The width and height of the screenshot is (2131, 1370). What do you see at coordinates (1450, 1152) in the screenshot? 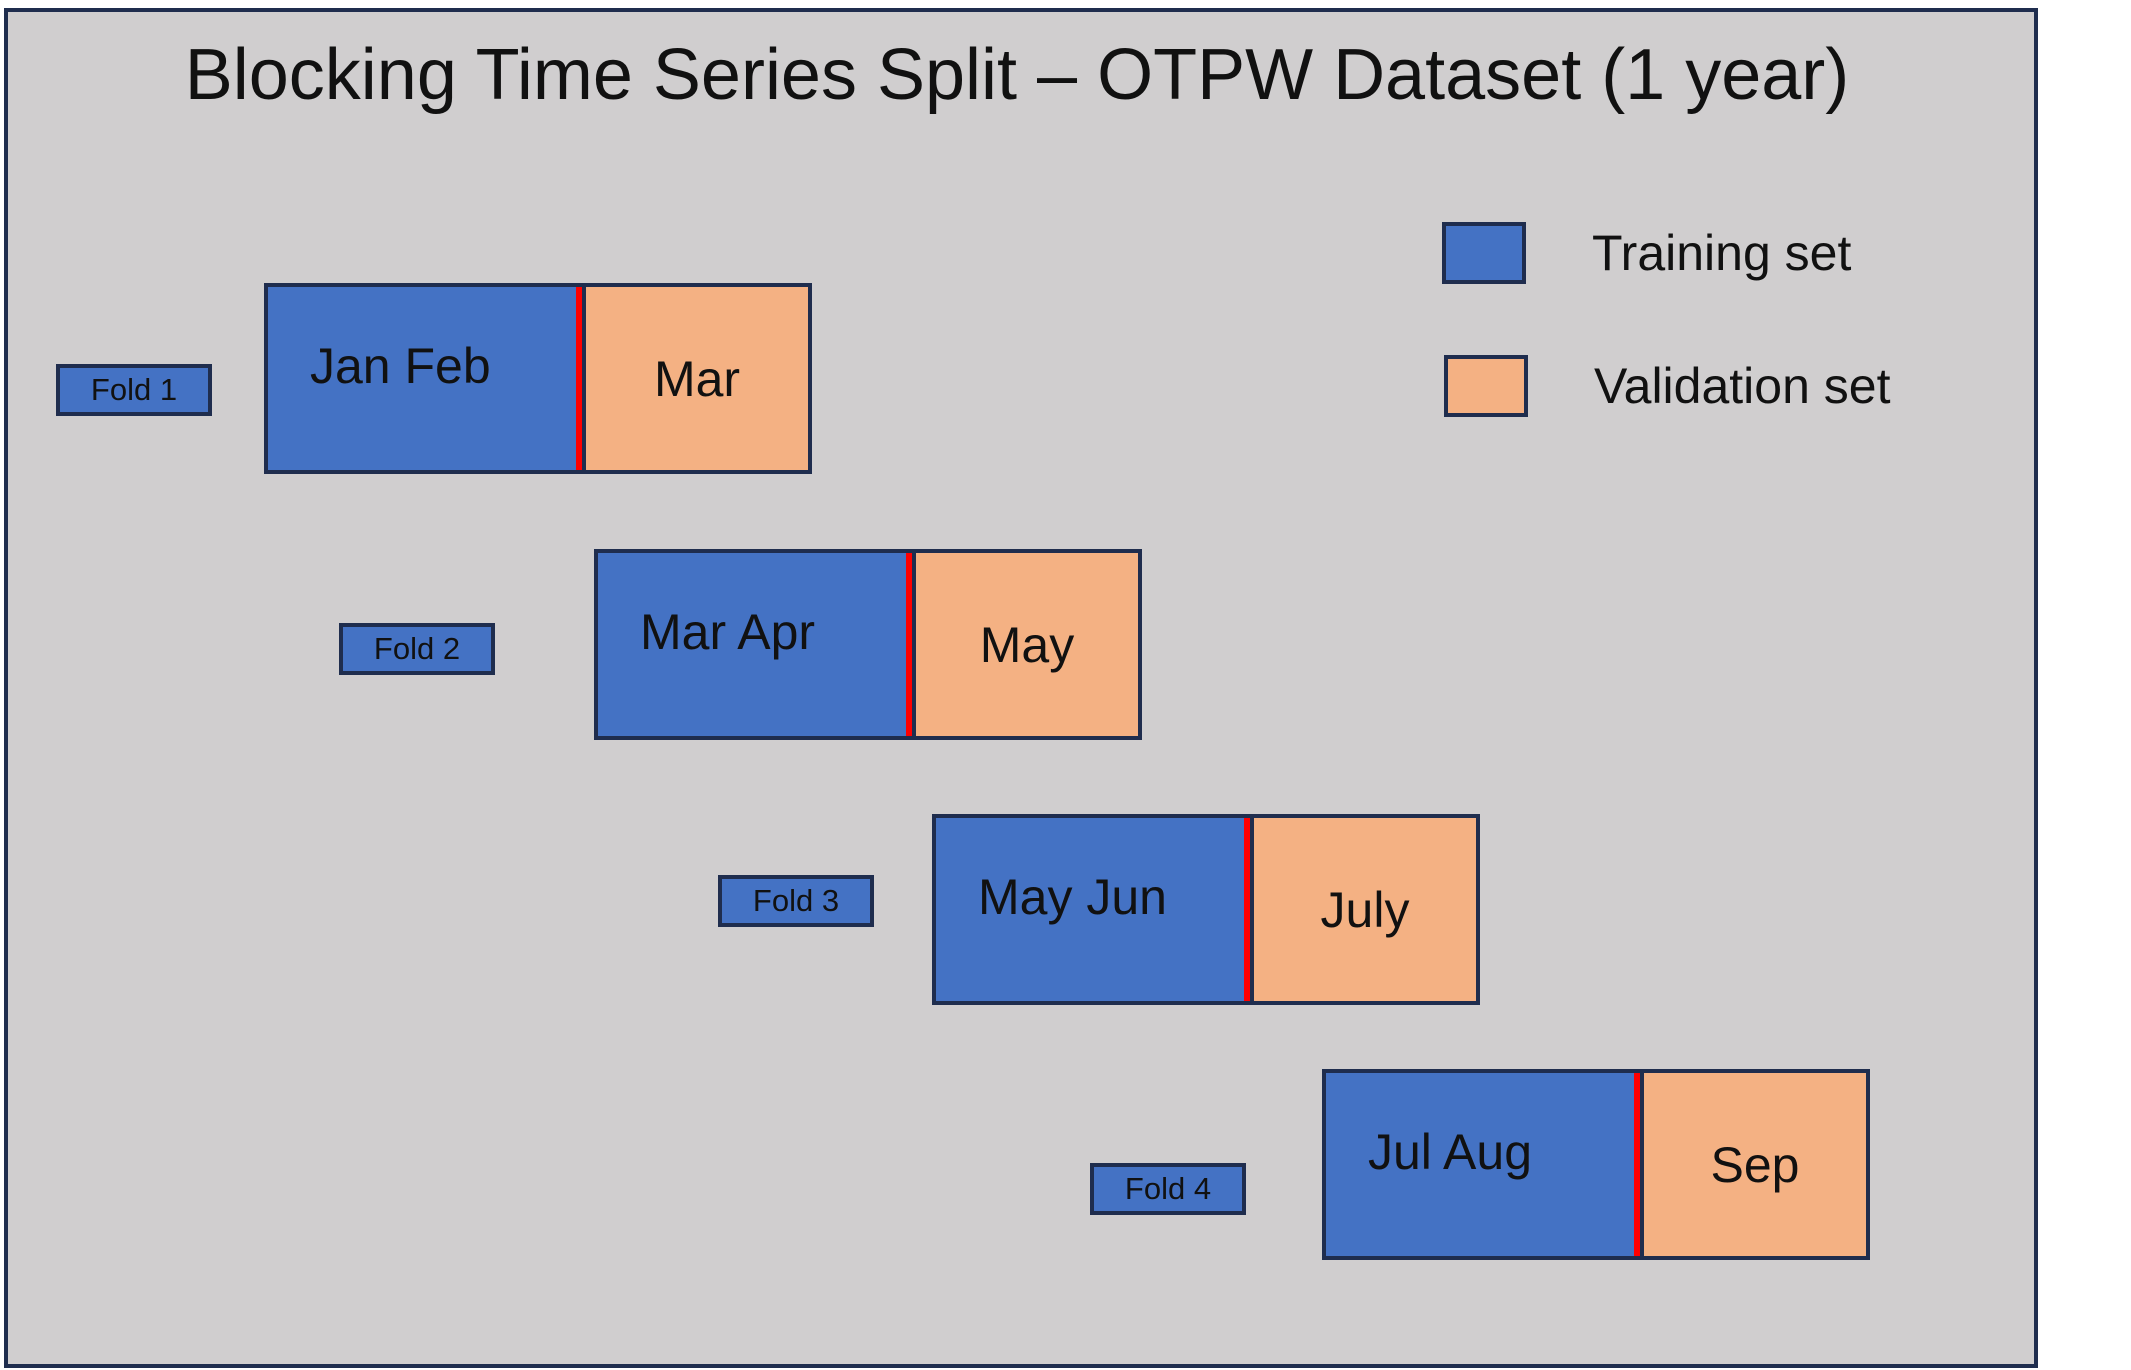
I see `fold-4-training-months: Jul Aug` at bounding box center [1450, 1152].